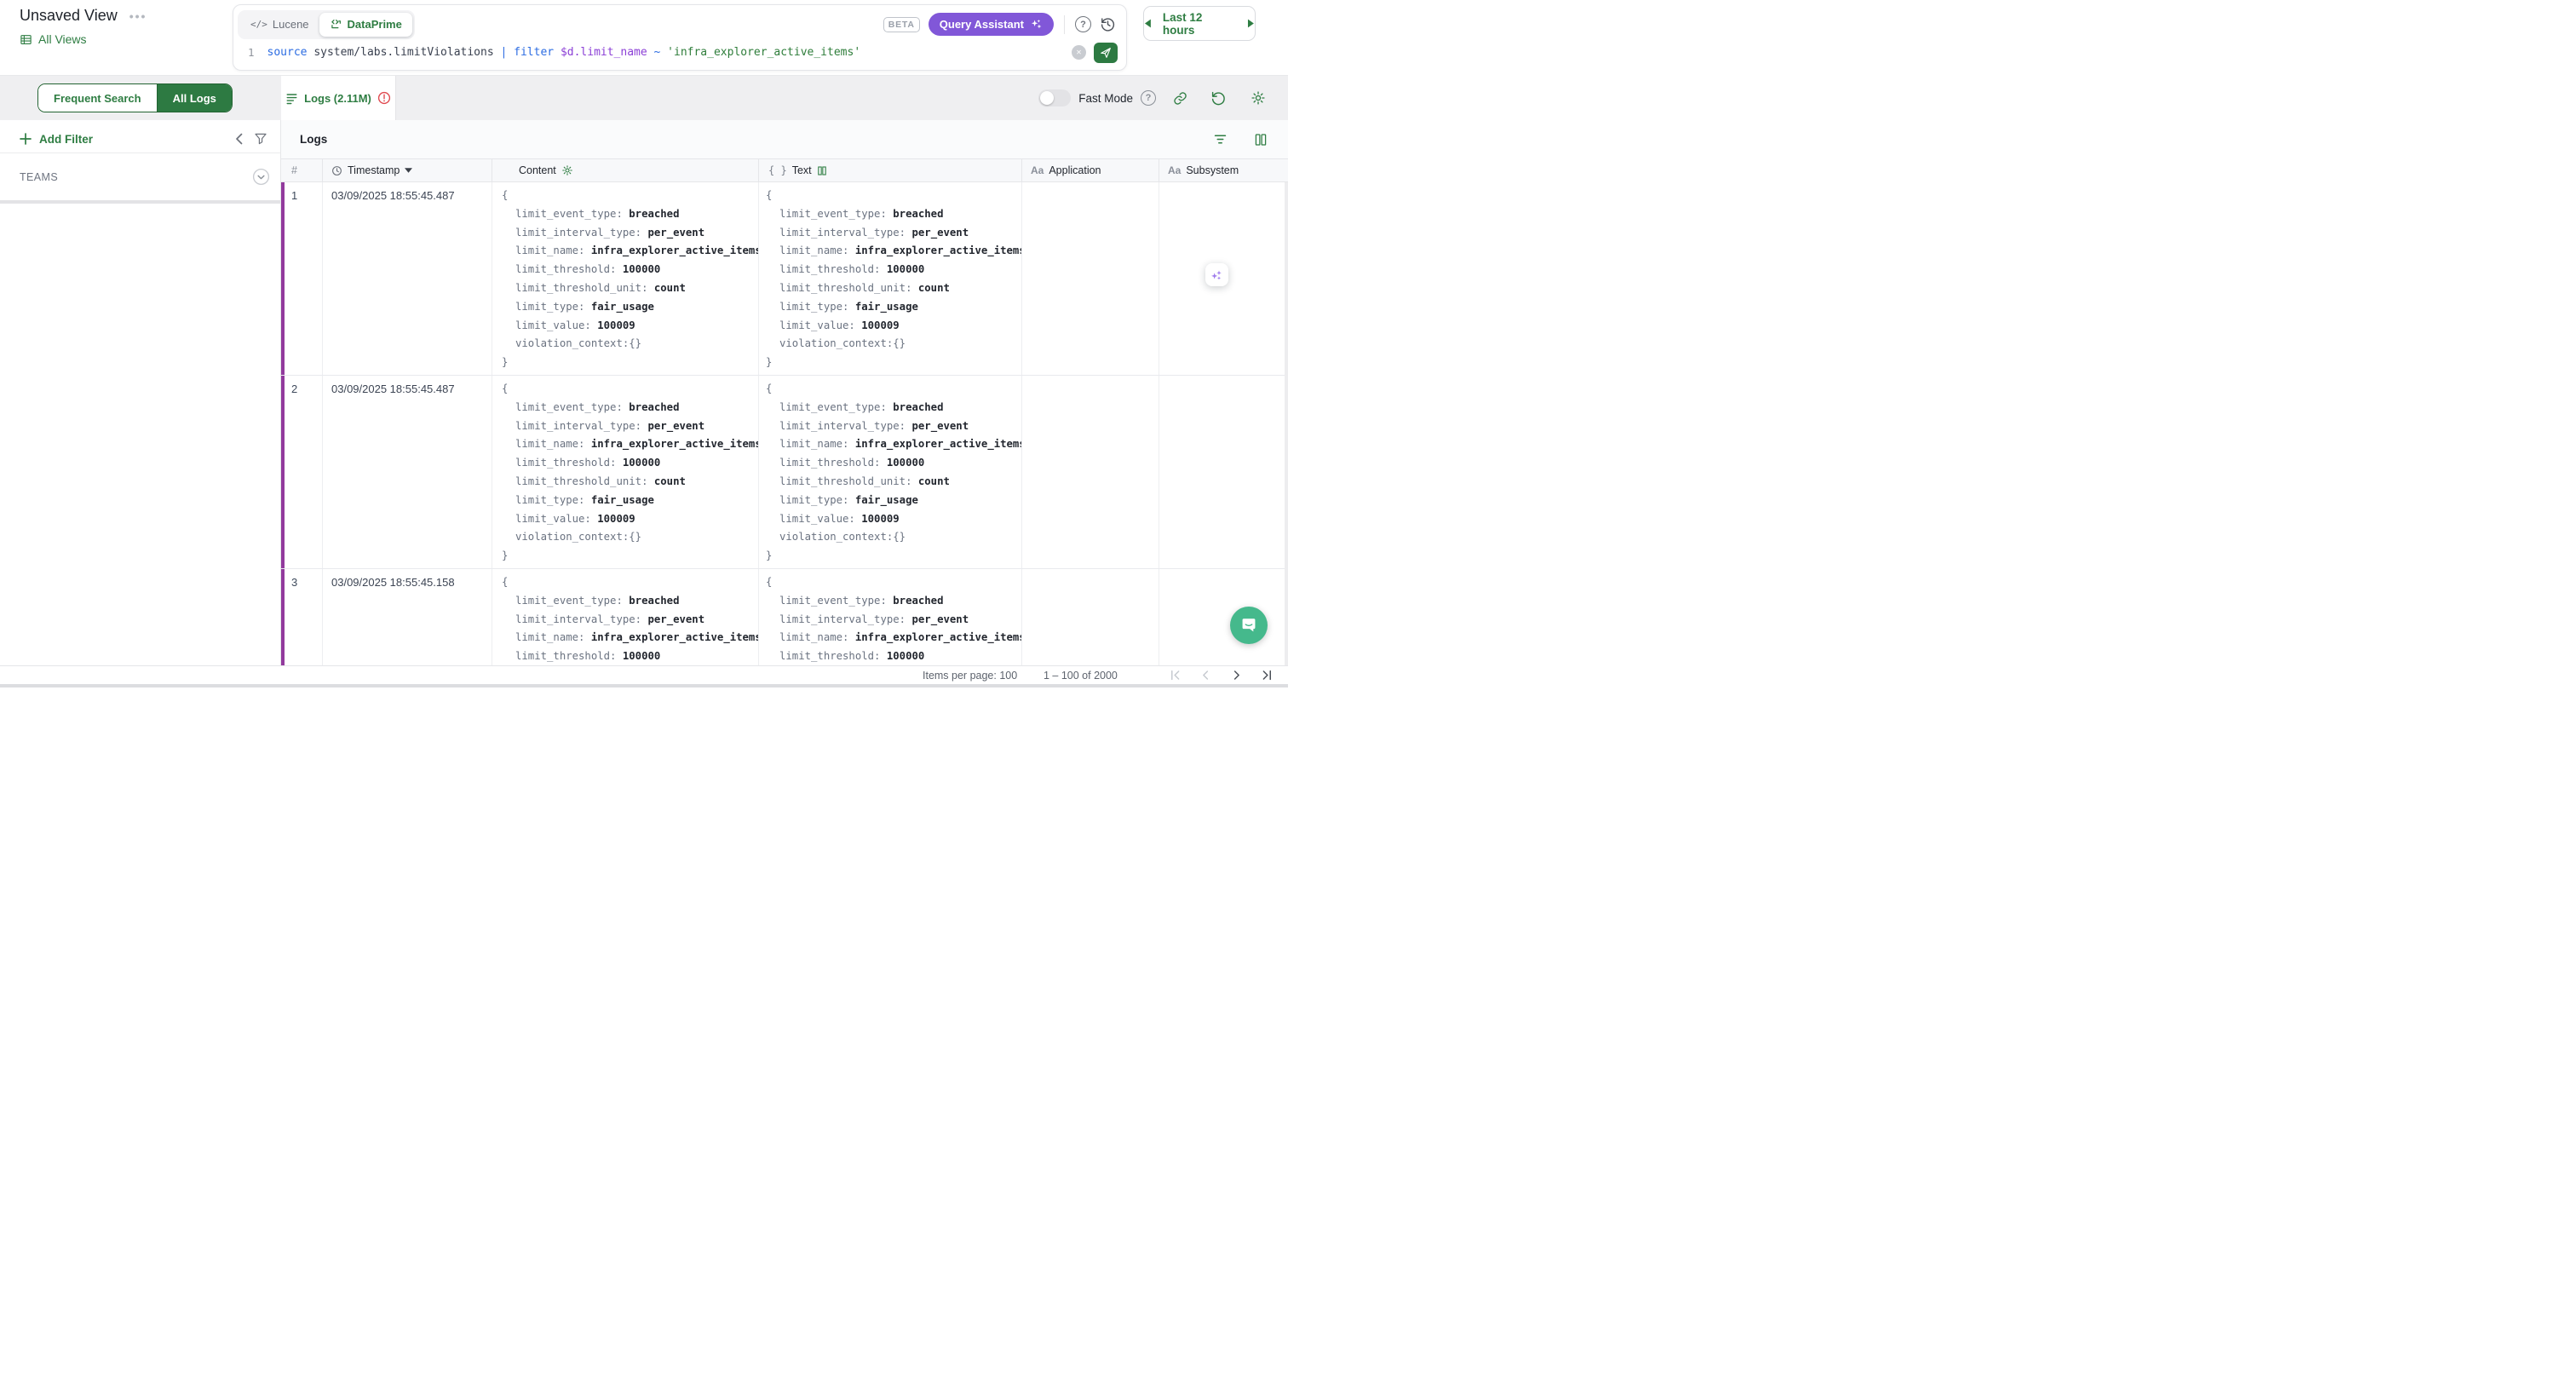 This screenshot has height=1375, width=2576. I want to click on query-language-tabs: </> Lucene DataPrime, so click(326, 24).